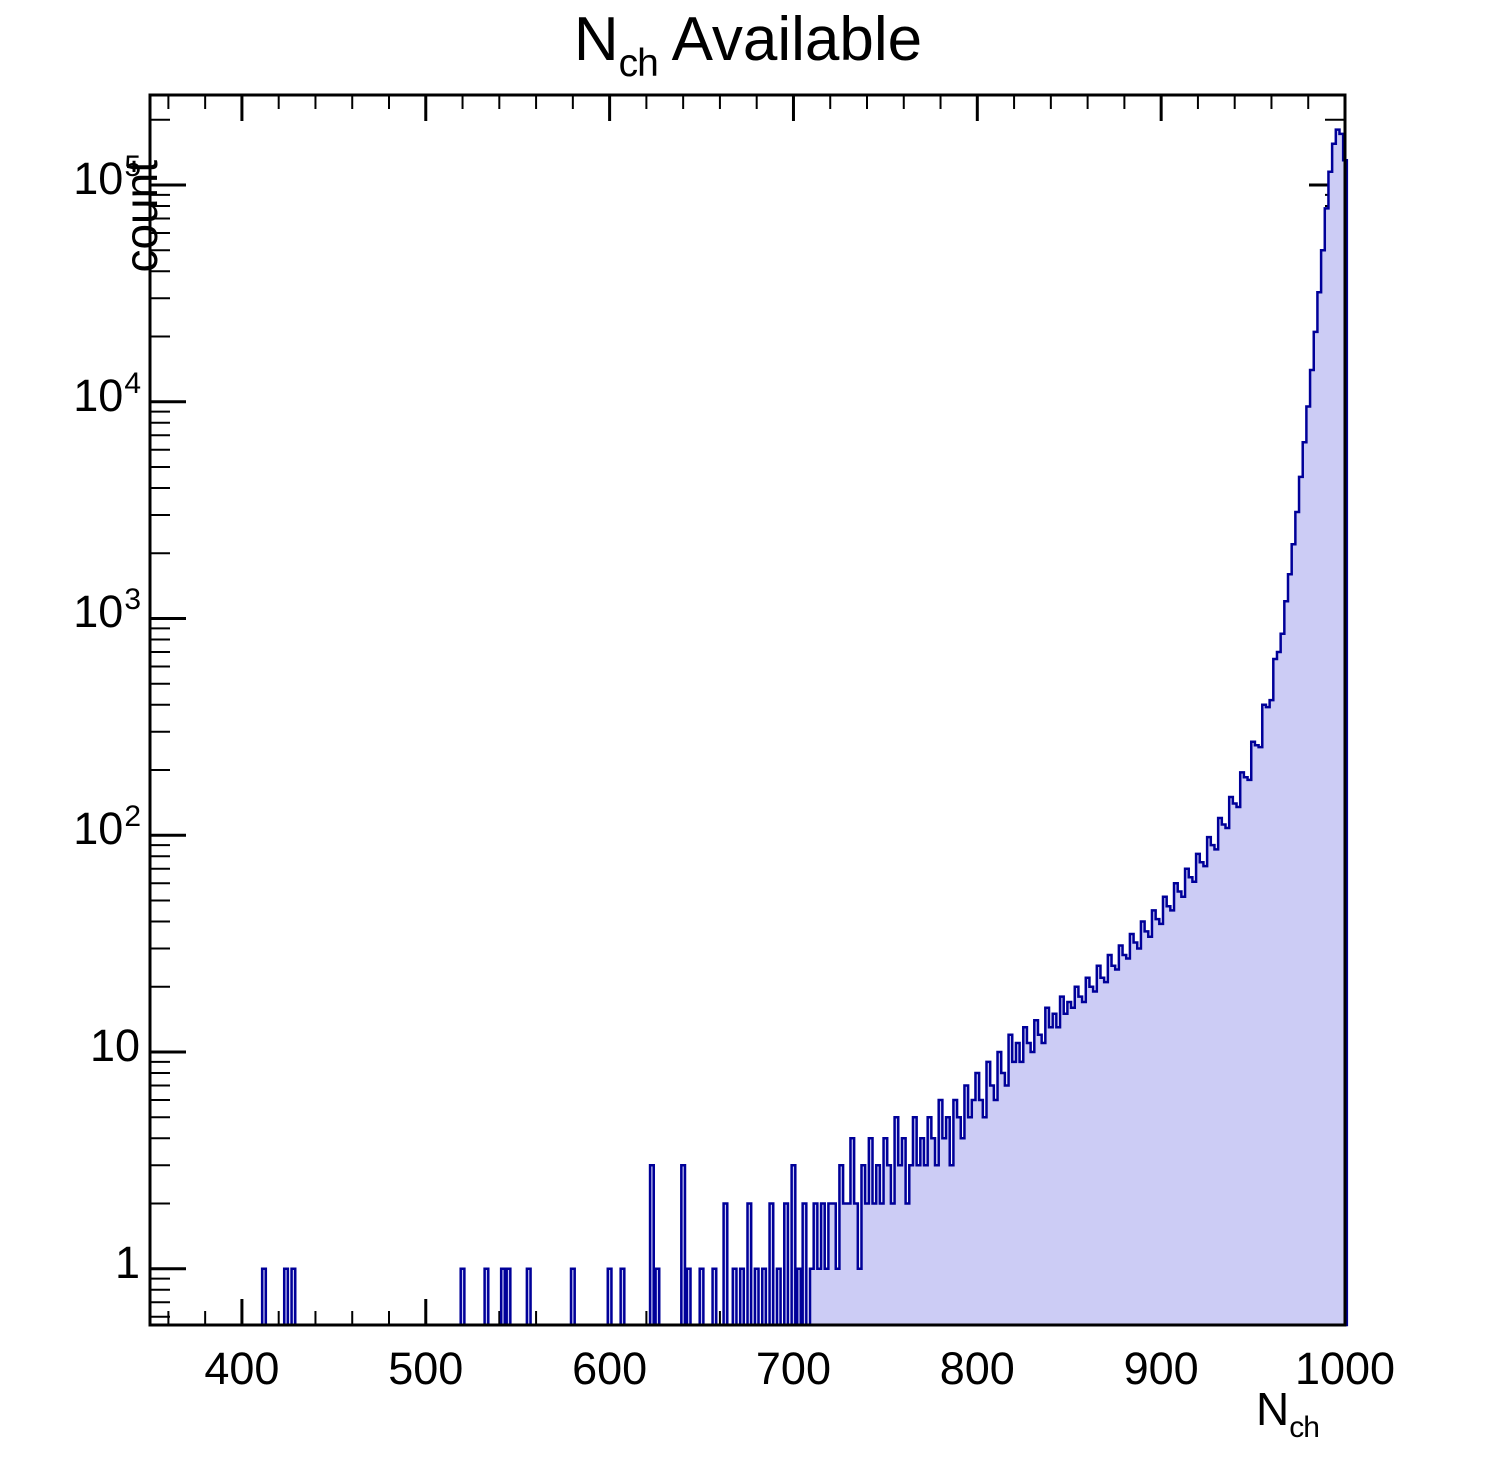 The height and width of the screenshot is (1472, 1496). Describe the element at coordinates (114, 1045) in the screenshot. I see `y-tick-label-1: 10` at that location.